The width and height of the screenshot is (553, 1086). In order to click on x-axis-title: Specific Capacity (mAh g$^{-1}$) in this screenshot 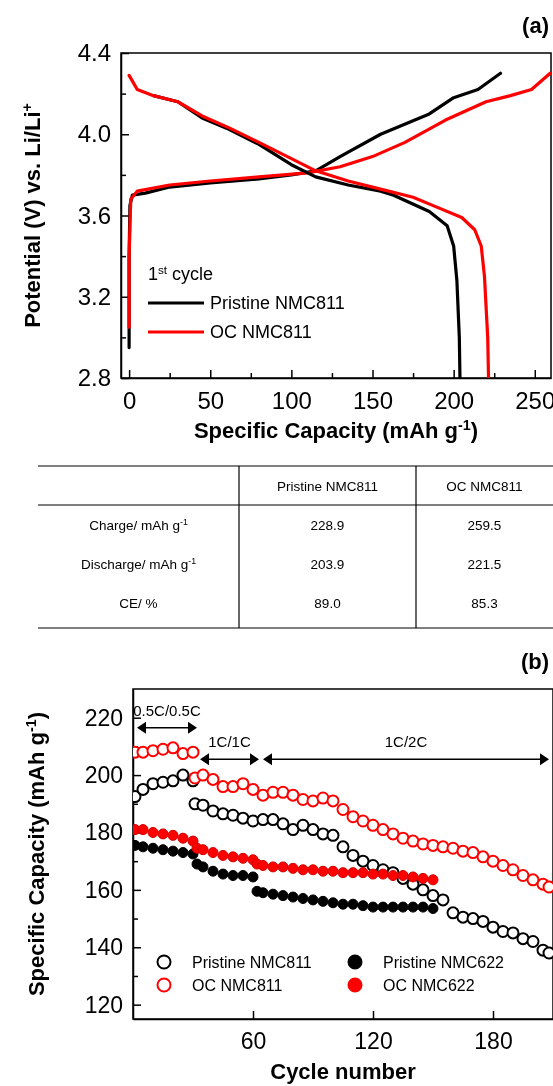, I will do `click(336, 430)`.